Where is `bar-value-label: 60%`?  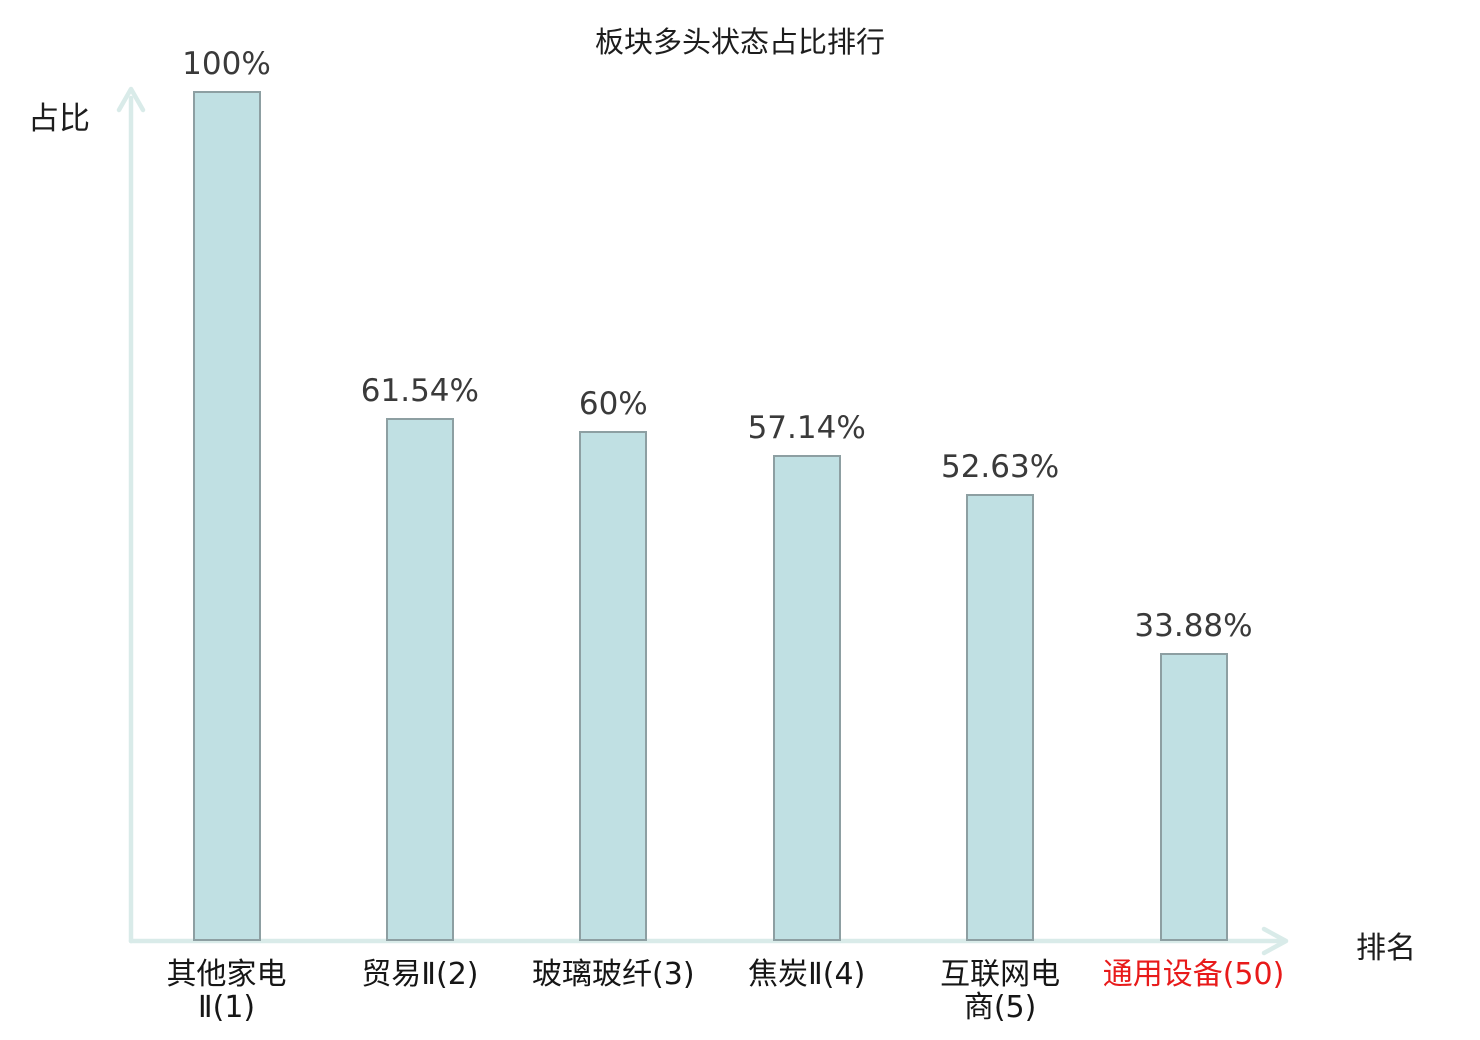 bar-value-label: 60% is located at coordinates (613, 404).